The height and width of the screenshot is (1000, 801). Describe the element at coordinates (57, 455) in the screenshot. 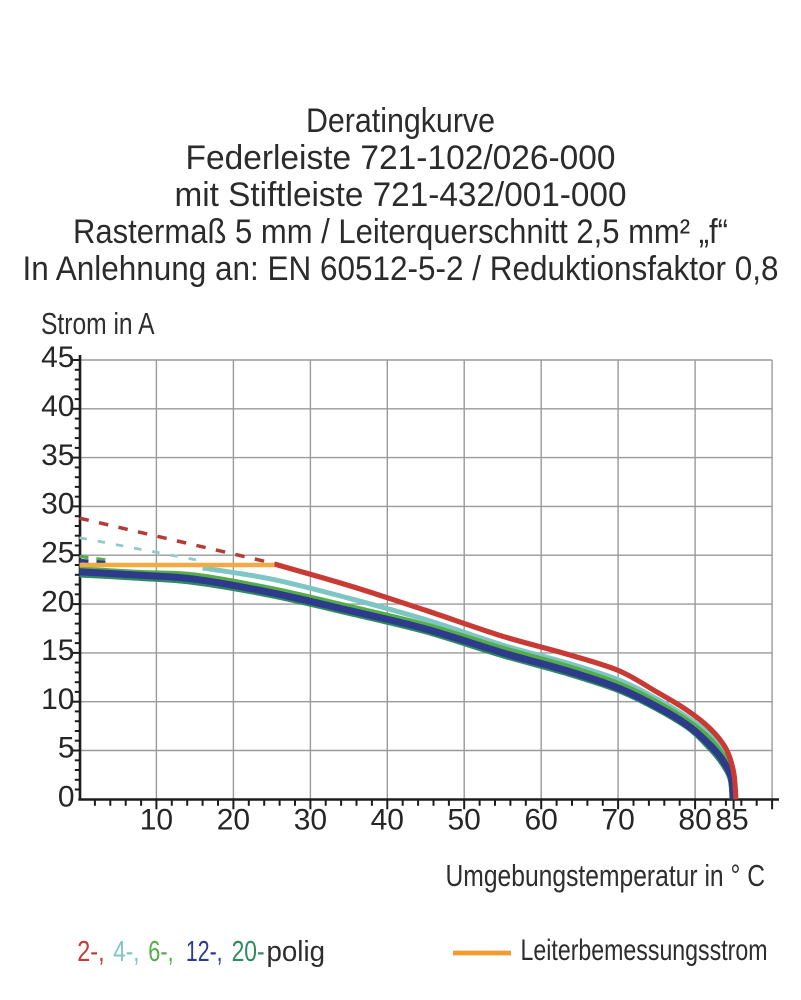

I see `svg-text: 35` at that location.